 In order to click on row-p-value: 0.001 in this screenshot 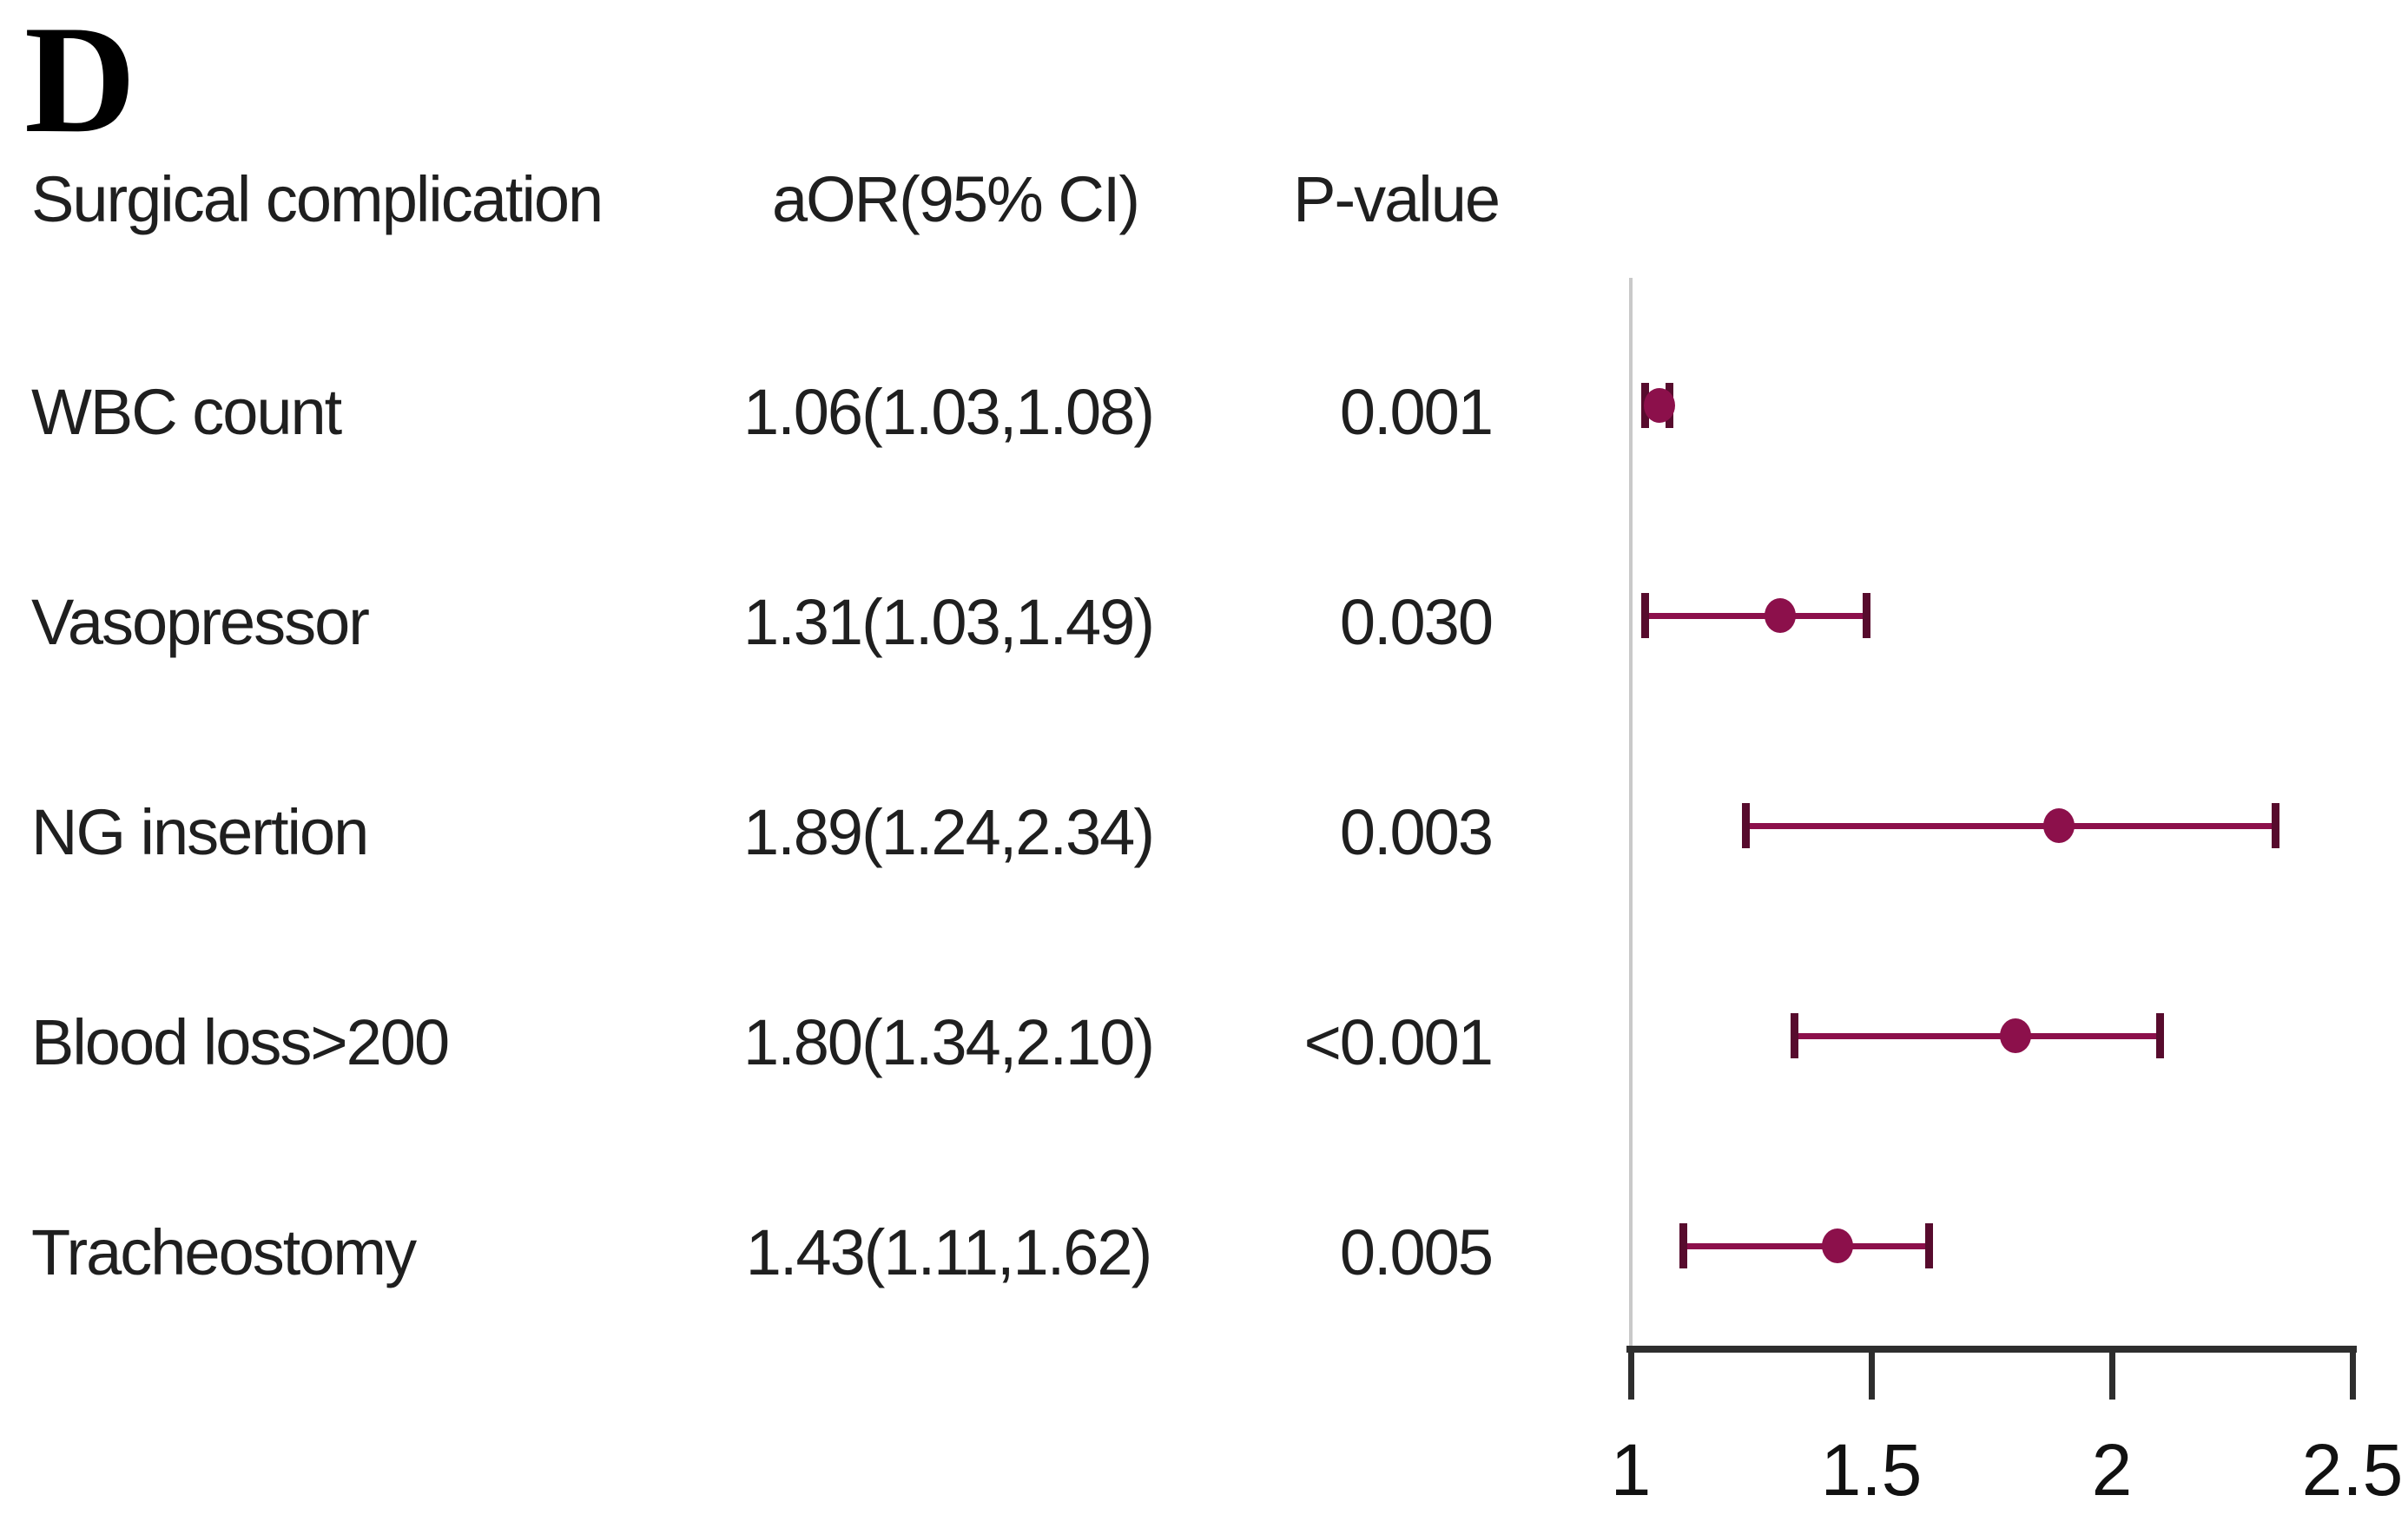, I will do `click(1416, 412)`.